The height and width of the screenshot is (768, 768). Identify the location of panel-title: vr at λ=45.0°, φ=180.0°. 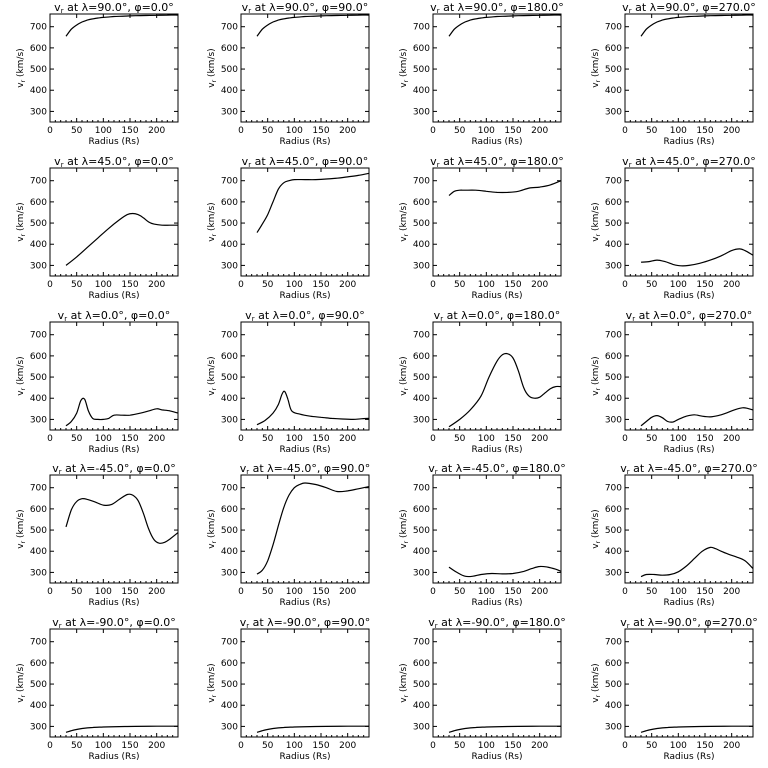
(497, 162).